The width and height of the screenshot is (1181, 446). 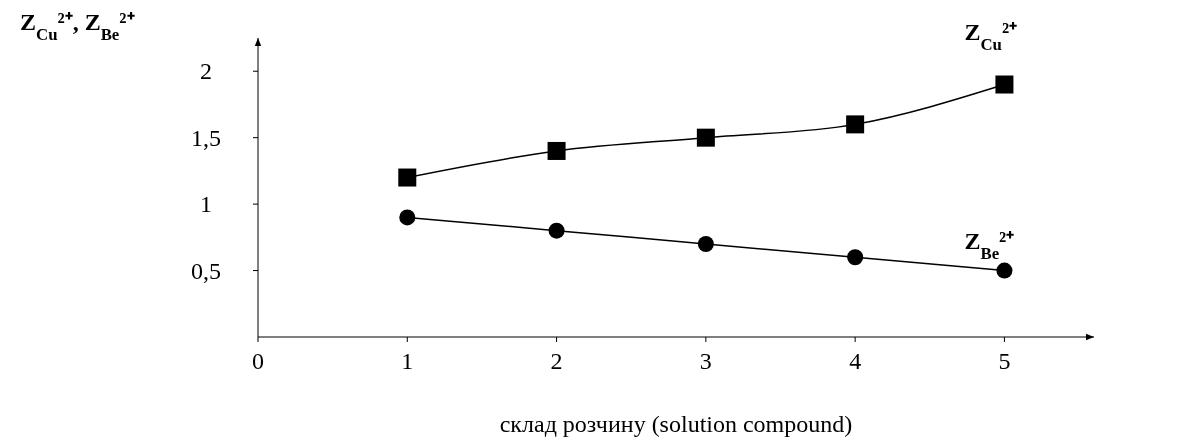 What do you see at coordinates (991, 36) in the screenshot?
I see `series-label: Z$_{Cu}$²⁺` at bounding box center [991, 36].